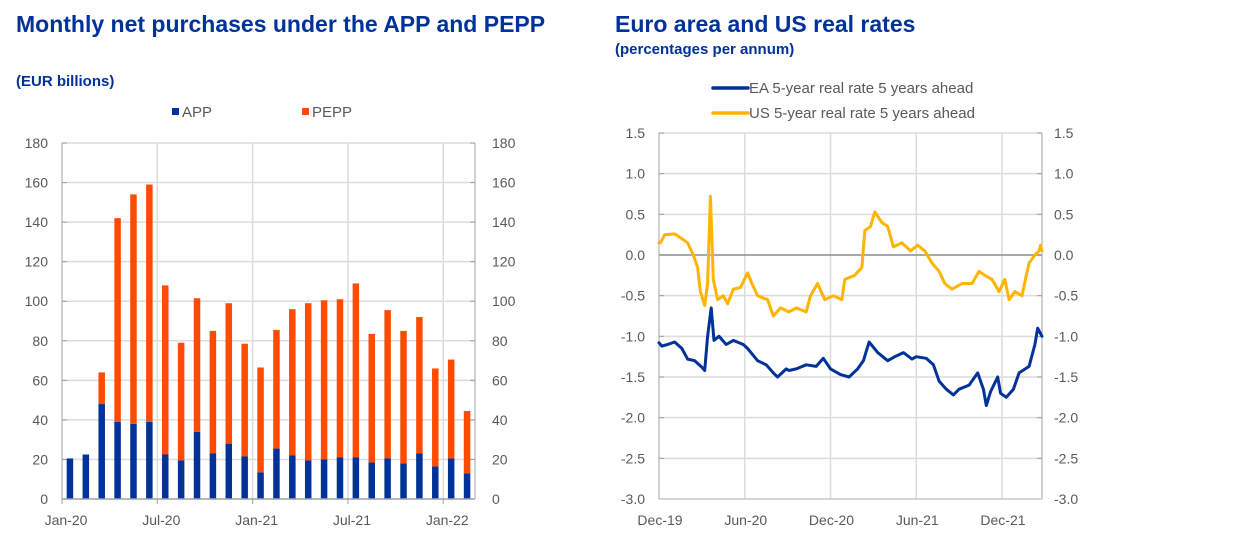 The image size is (1240, 547). I want to click on y-tick-label-right: -0.5, so click(1066, 296).